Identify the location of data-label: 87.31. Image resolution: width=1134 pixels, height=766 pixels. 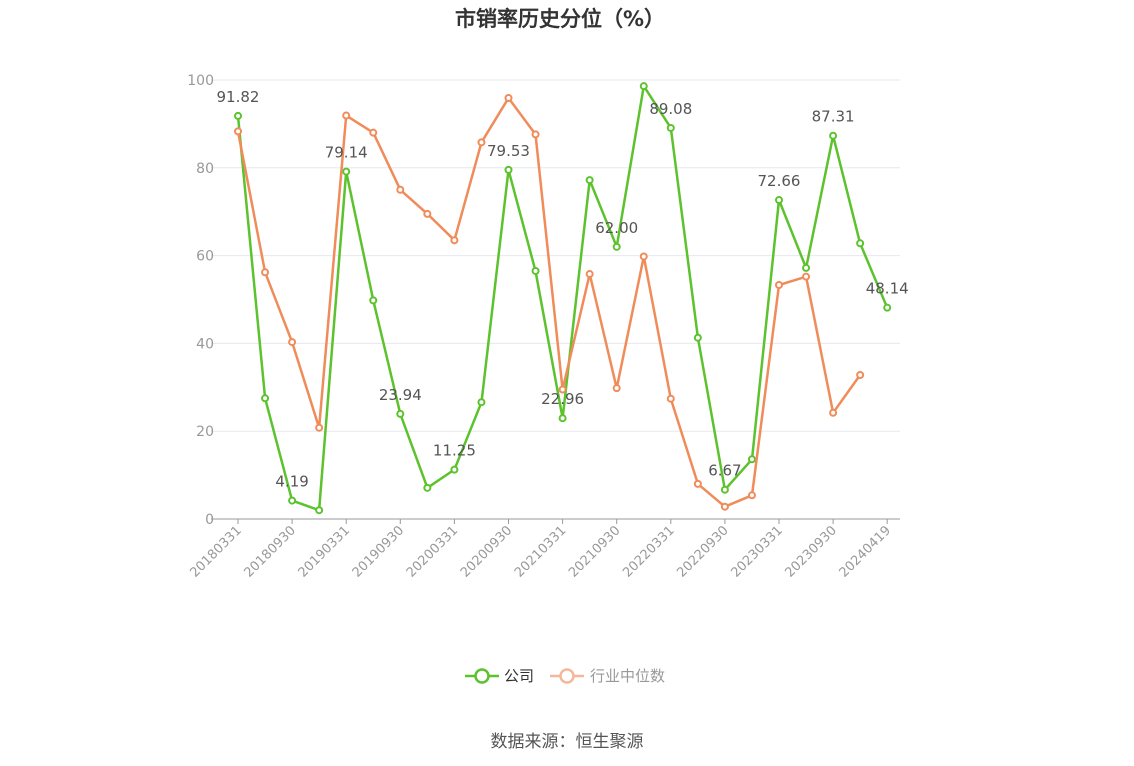
(833, 117).